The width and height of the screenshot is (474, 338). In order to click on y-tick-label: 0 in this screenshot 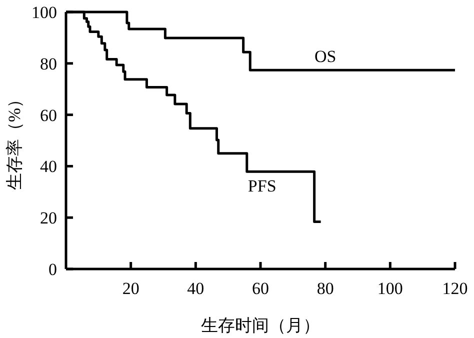, I will do `click(52, 269)`.